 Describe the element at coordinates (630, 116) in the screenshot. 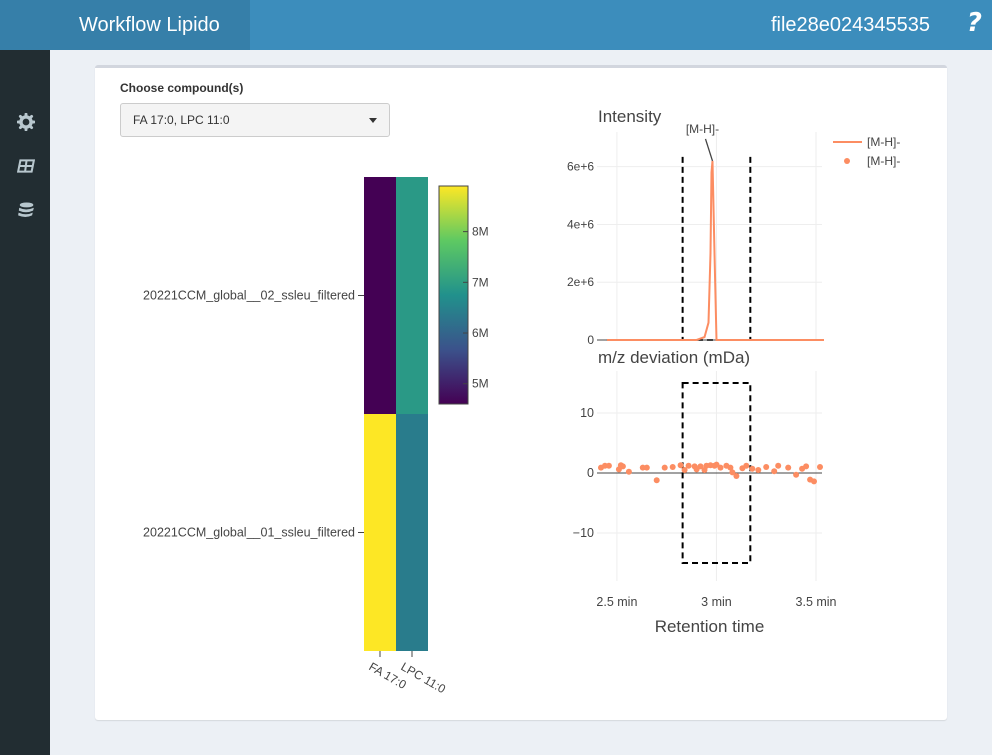

I see `intensity-title: Intensity` at that location.